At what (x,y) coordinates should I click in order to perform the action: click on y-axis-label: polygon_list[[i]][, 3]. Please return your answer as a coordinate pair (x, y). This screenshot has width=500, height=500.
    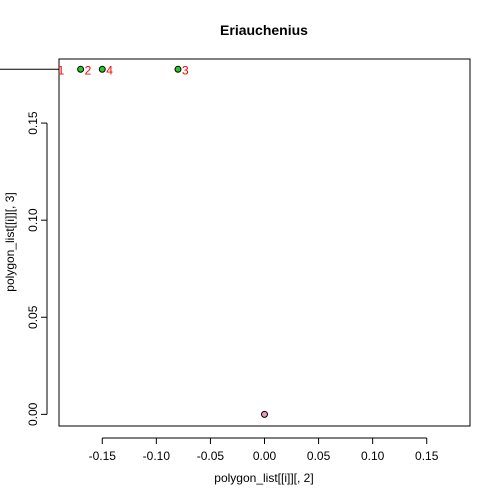
    Looking at the image, I should click on (10, 241).